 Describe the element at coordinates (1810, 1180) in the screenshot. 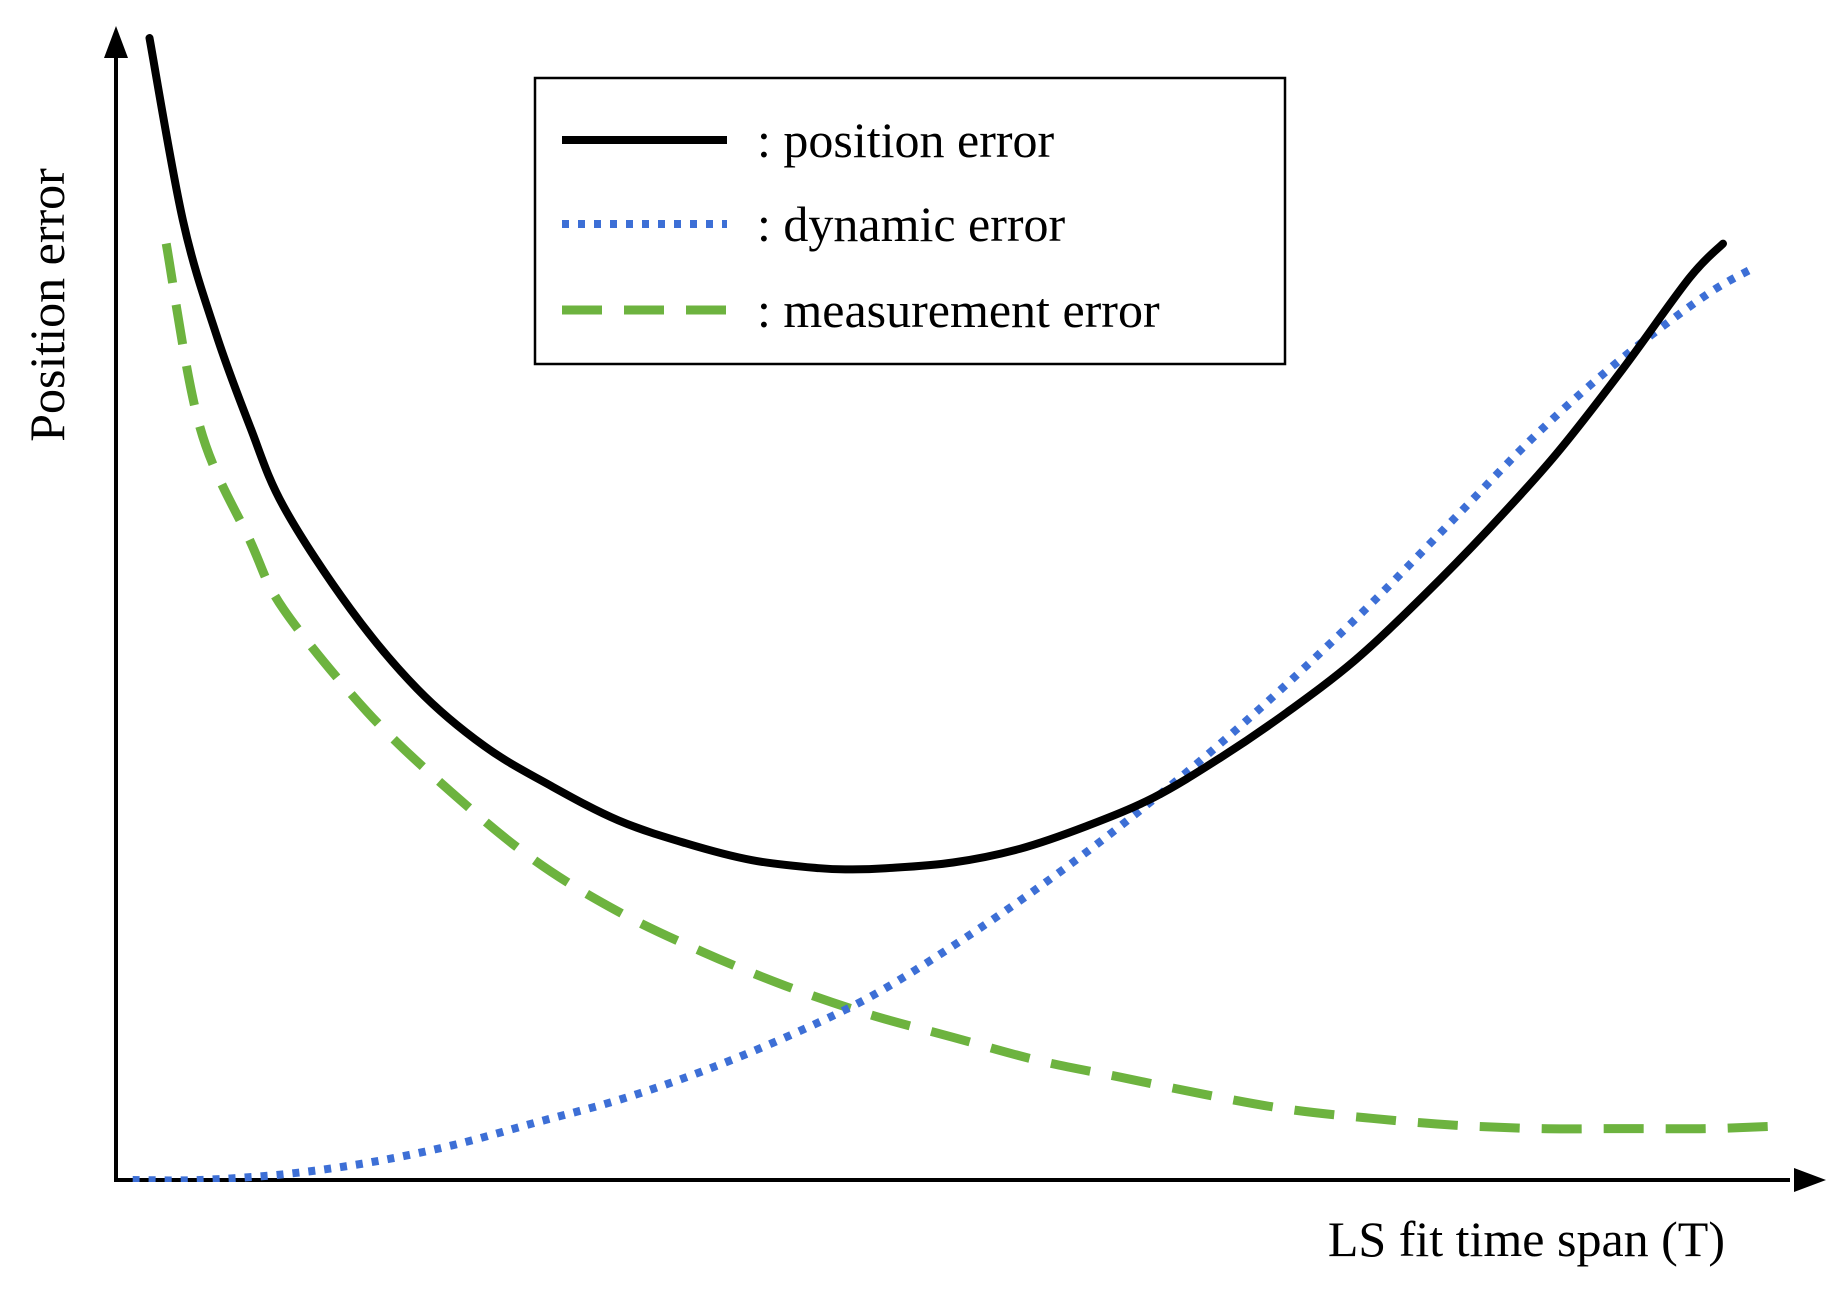

I see `x-axis-arrowhead` at that location.